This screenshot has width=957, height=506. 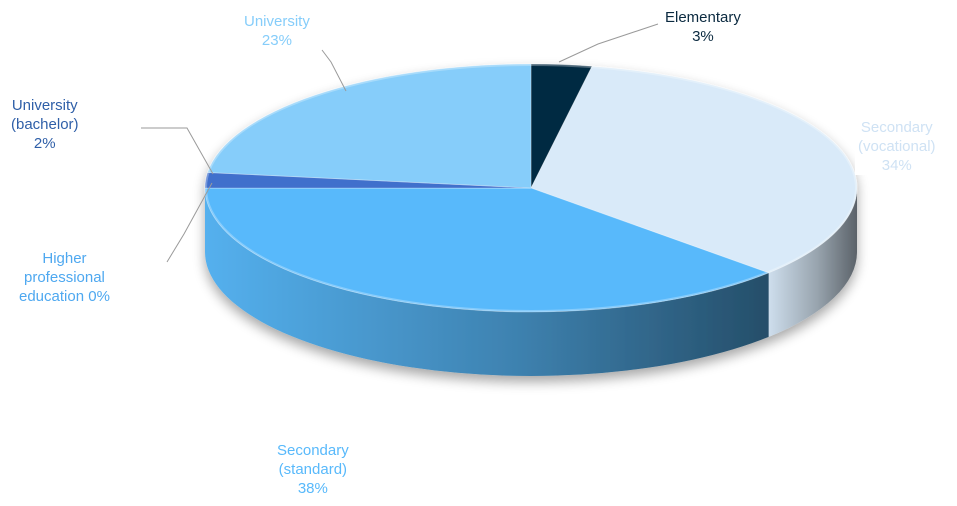 I want to click on slice-label-university-bachelor: University (bachelor) 2%, so click(x=45, y=124).